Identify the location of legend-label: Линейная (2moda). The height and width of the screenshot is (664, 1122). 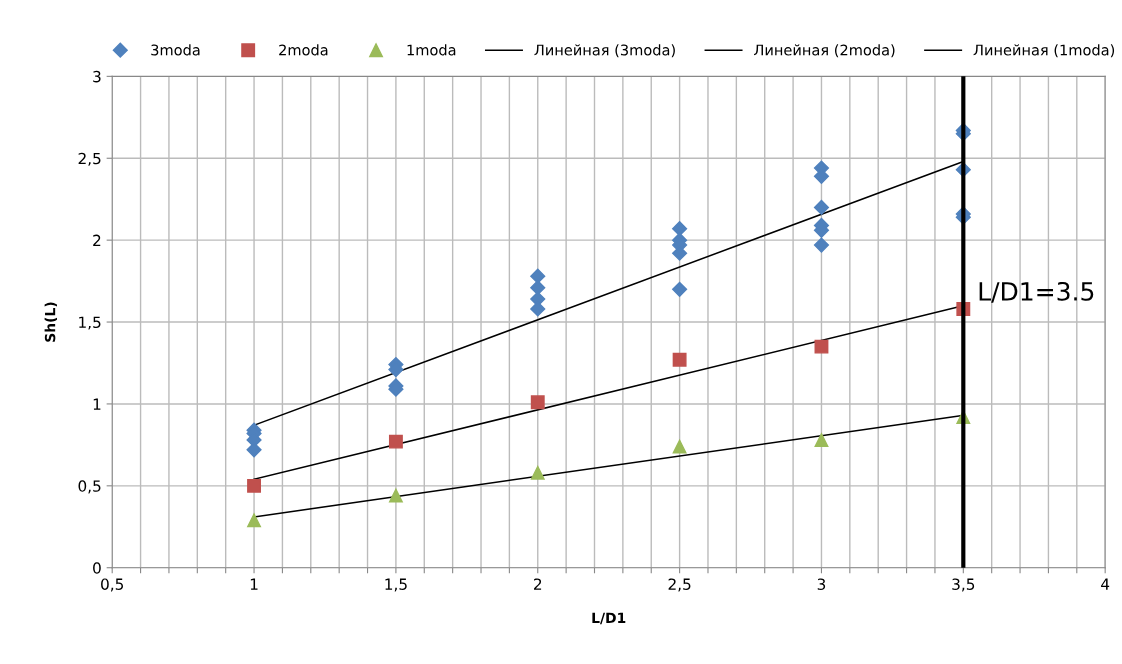
(824, 51).